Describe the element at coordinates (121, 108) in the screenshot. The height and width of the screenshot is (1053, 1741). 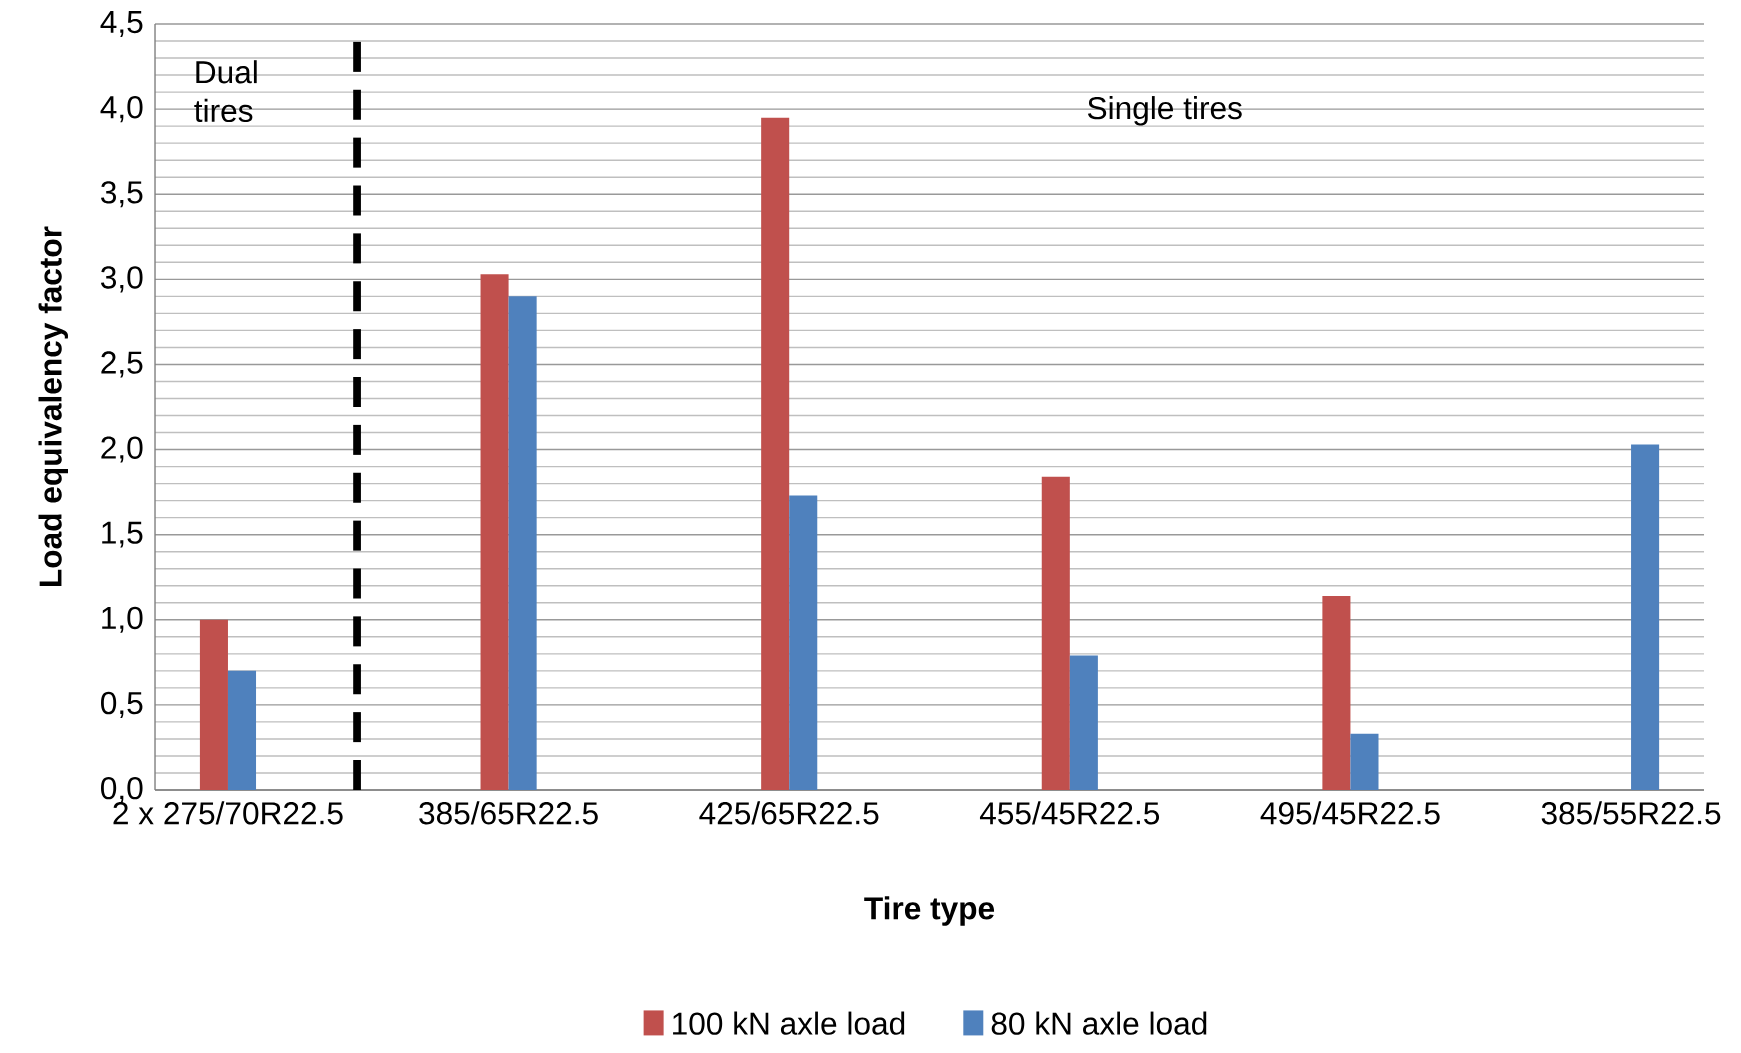
I see `y-tick-label: 4,0` at that location.